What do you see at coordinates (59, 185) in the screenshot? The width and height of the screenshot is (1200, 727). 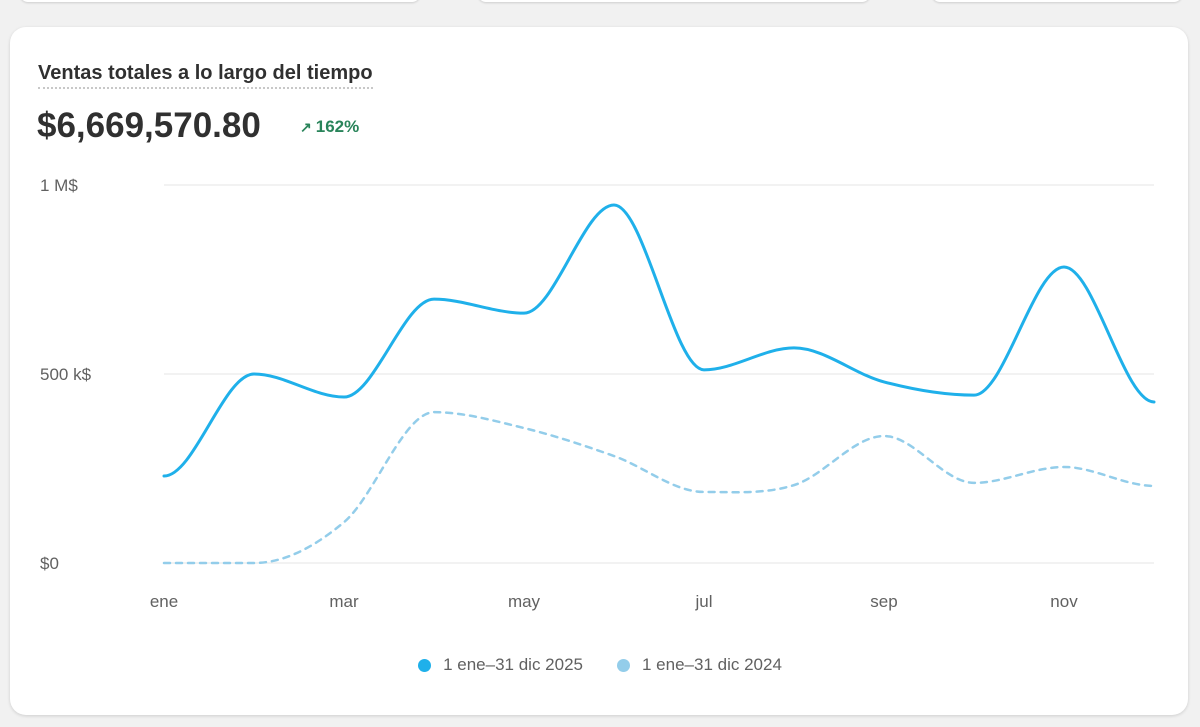 I see `y-tick-label: 1 M$` at bounding box center [59, 185].